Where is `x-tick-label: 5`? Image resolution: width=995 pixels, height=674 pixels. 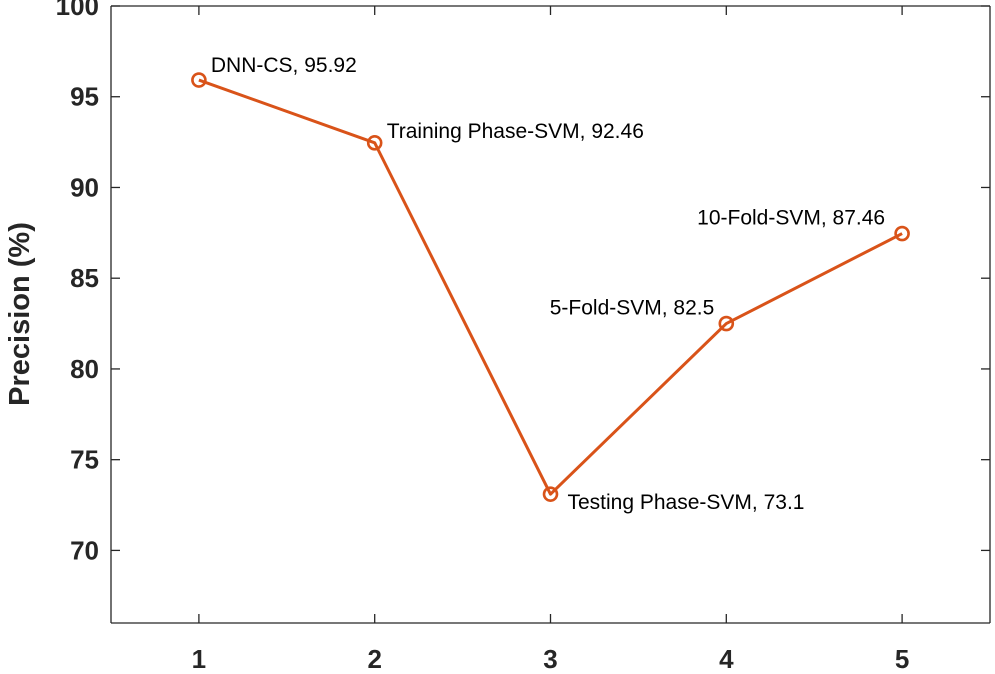 x-tick-label: 5 is located at coordinates (902, 659).